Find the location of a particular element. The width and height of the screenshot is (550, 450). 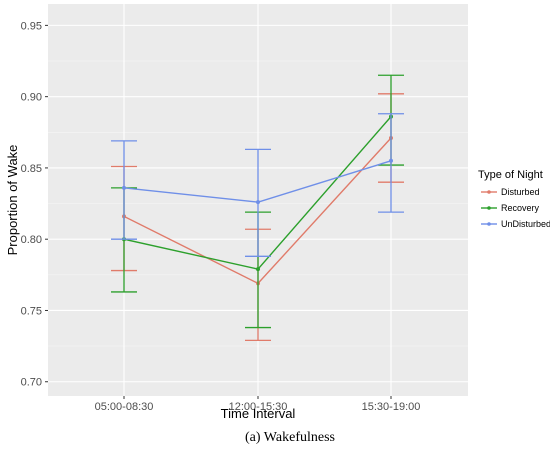

y-tick-label: 0.95 is located at coordinates (31, 26).